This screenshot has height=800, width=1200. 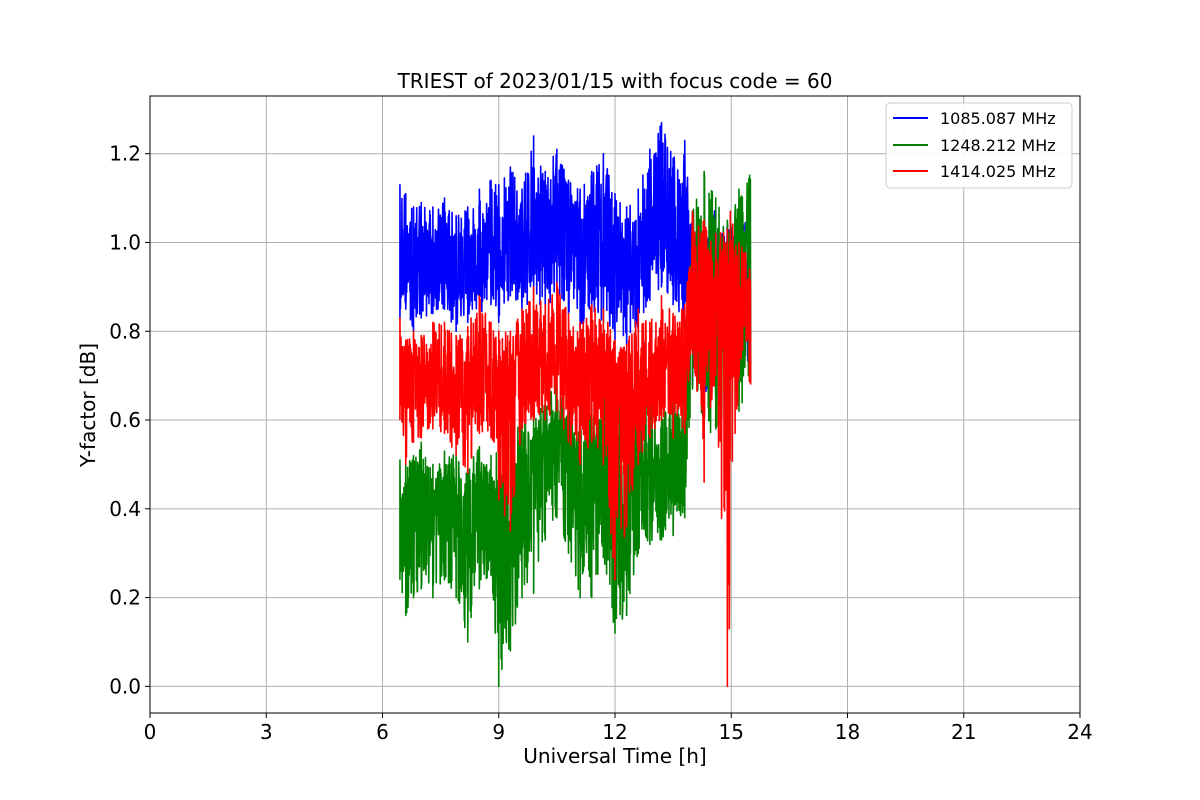 What do you see at coordinates (847, 732) in the screenshot?
I see `x-tick-label: 18` at bounding box center [847, 732].